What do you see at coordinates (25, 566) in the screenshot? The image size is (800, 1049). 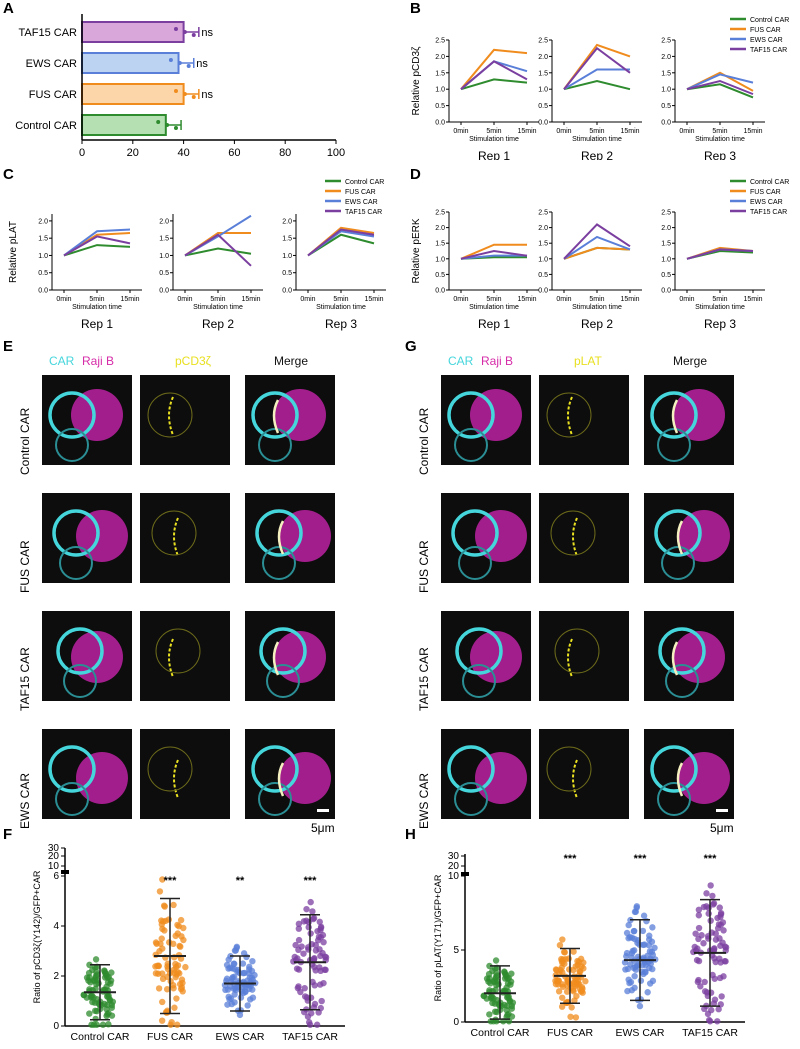 I see `row-label: FUS CAR` at bounding box center [25, 566].